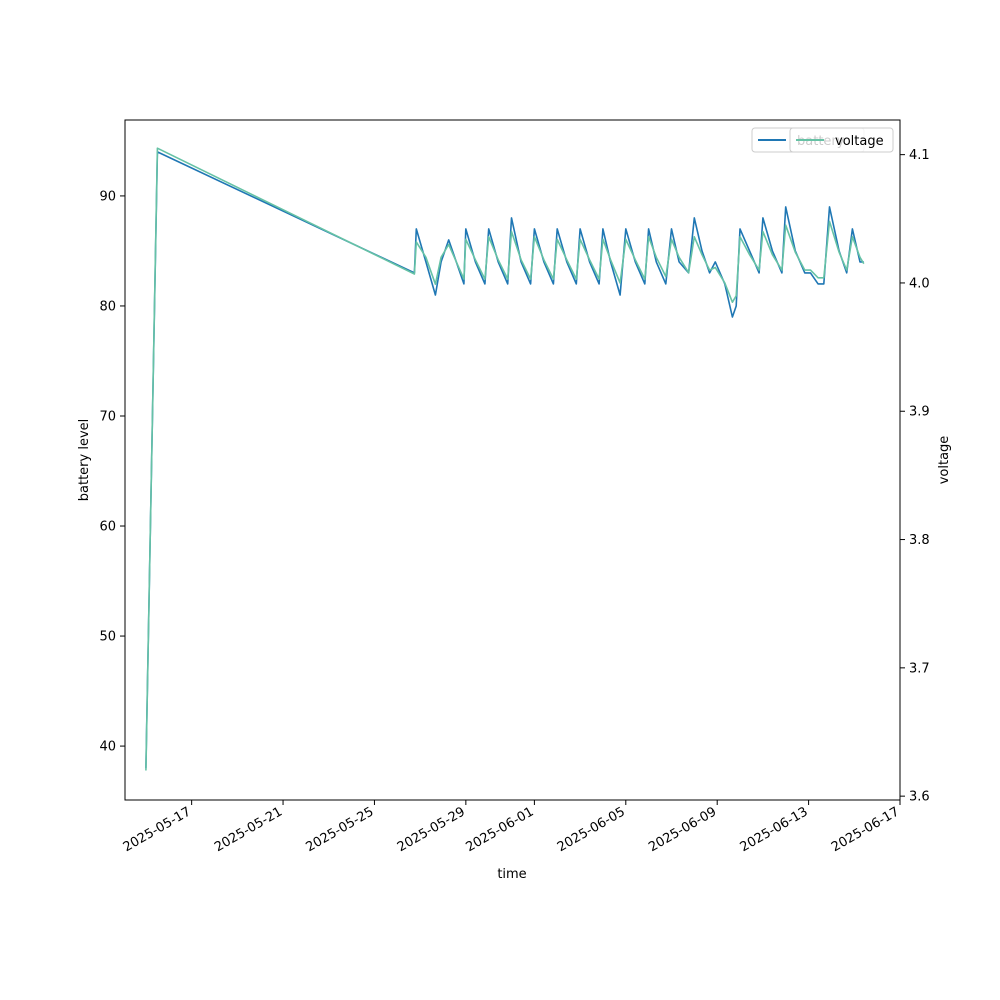  What do you see at coordinates (107, 527) in the screenshot?
I see `y-tick-label-left: 60` at bounding box center [107, 527].